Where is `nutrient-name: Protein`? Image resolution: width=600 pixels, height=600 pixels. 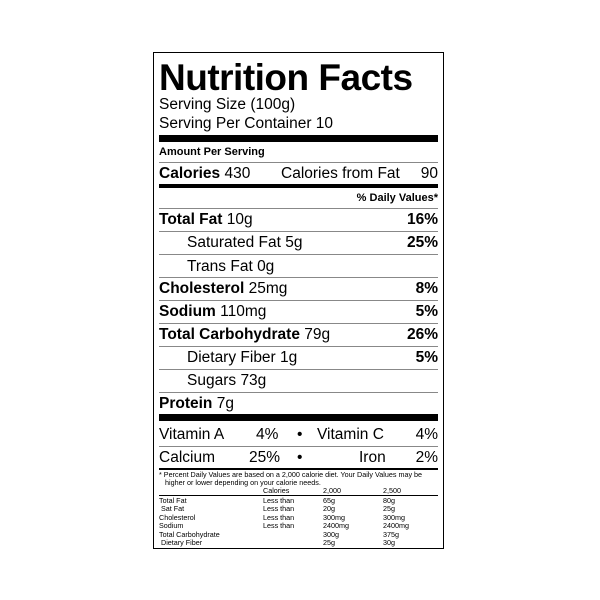 nutrient-name: Protein is located at coordinates (186, 403).